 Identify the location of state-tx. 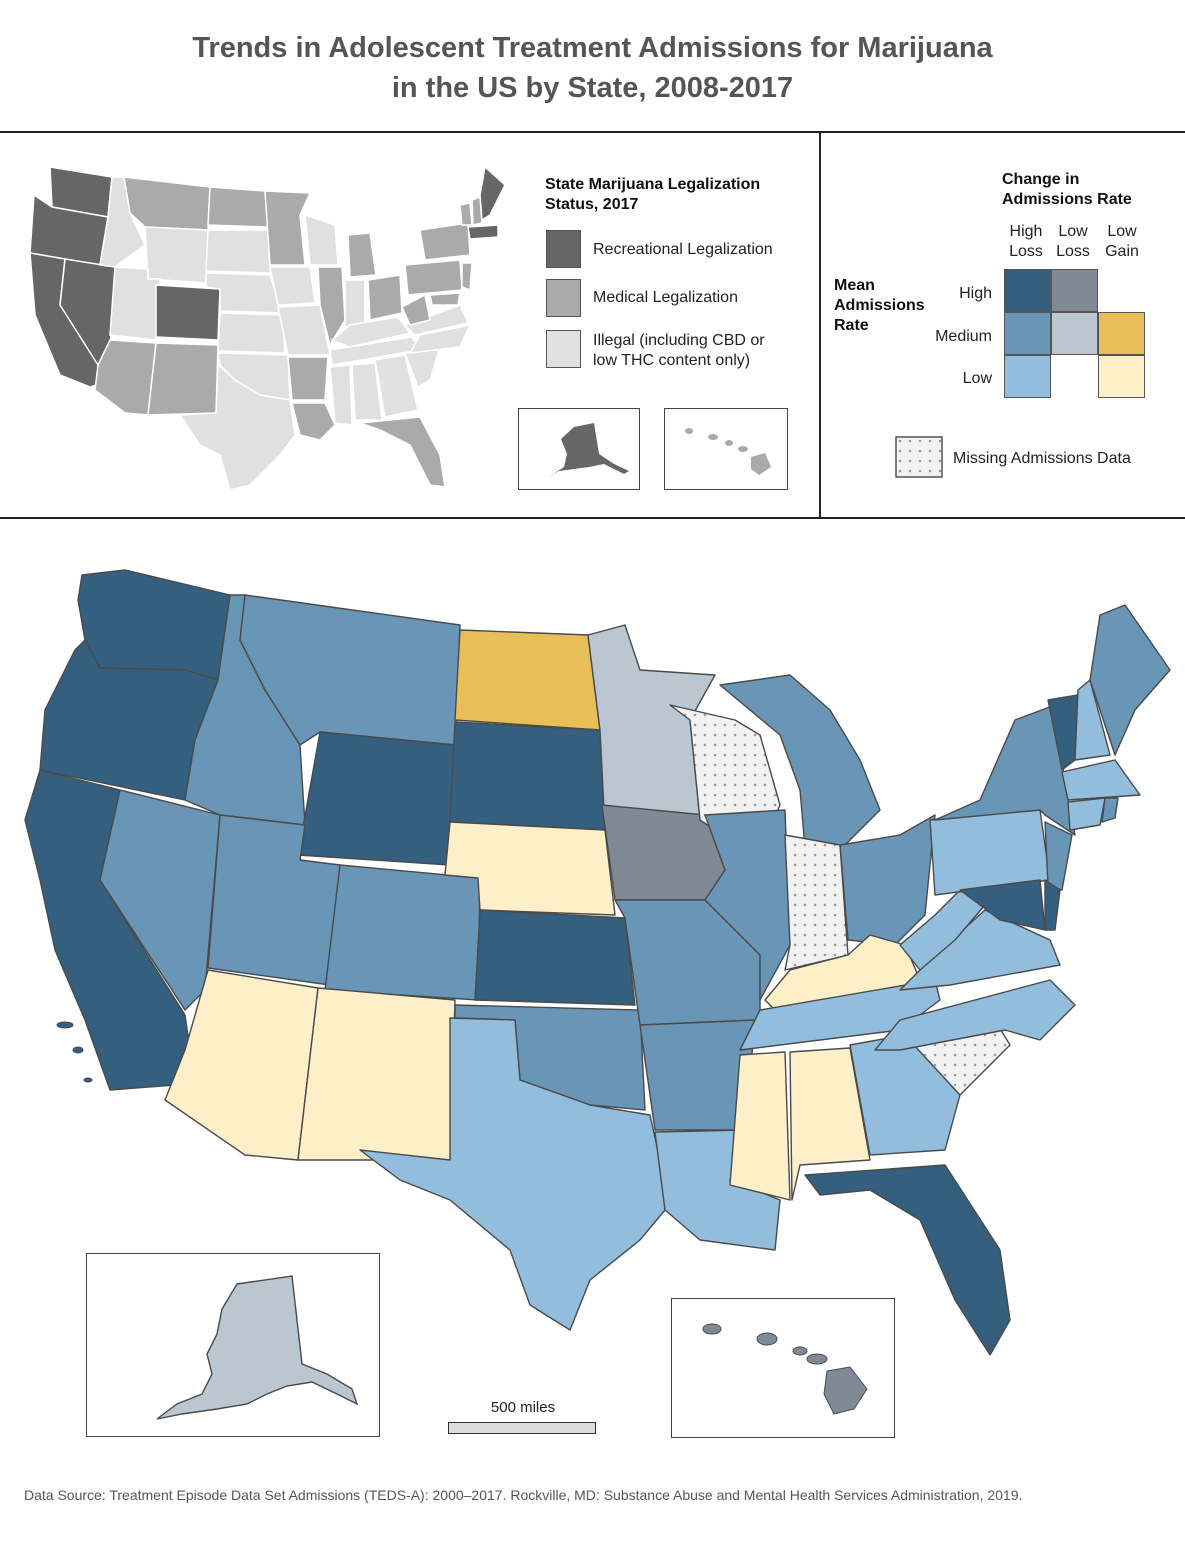
(512, 1174).